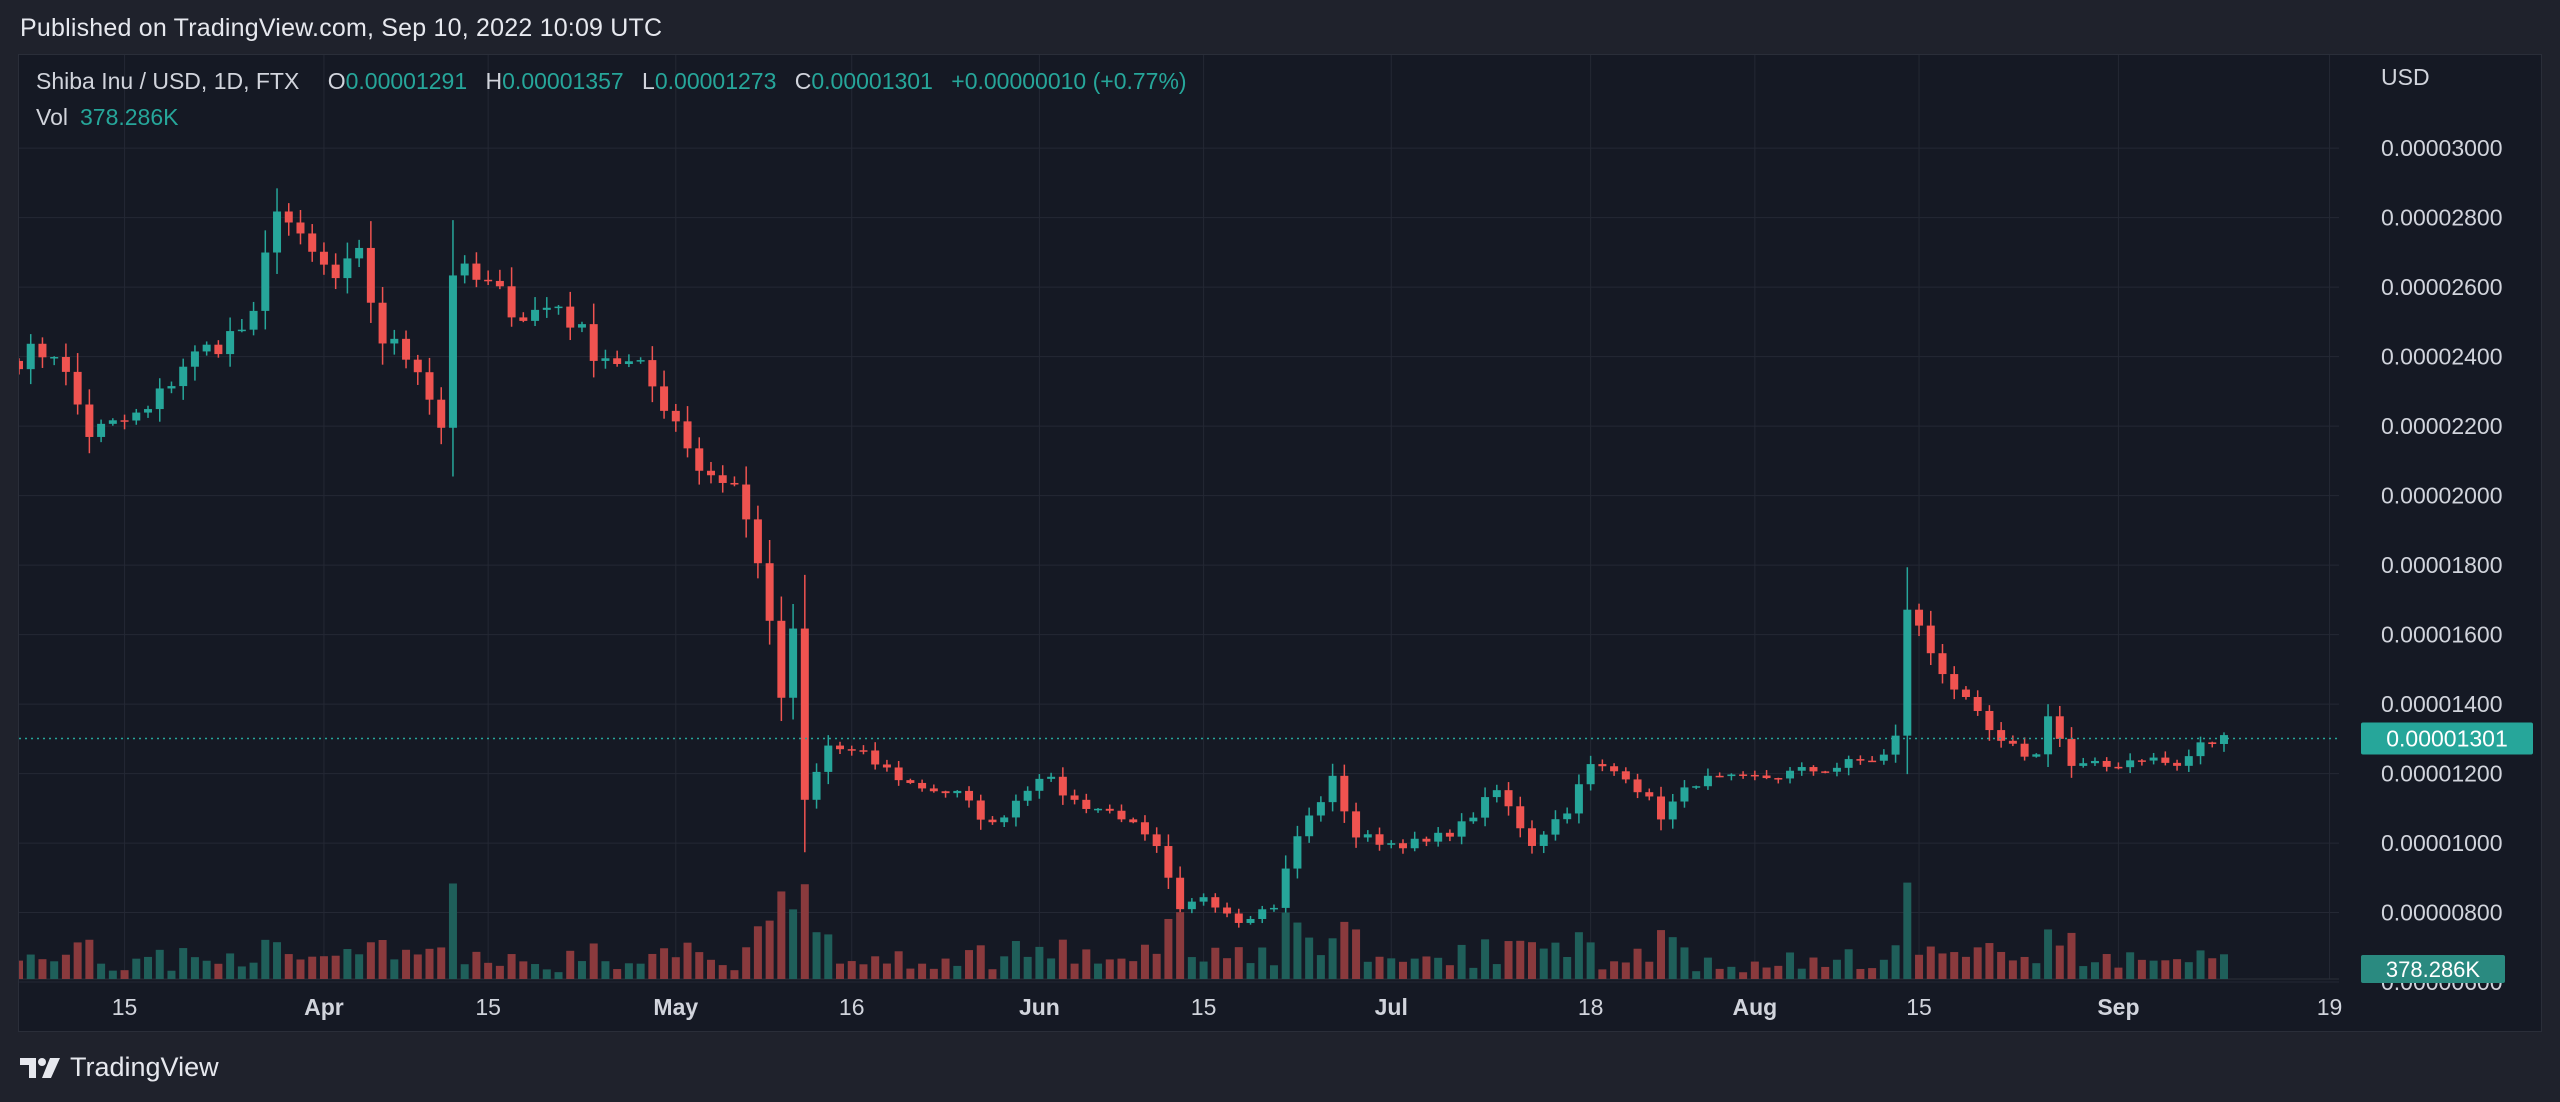 This screenshot has width=2560, height=1102. Describe the element at coordinates (2447, 738) in the screenshot. I see `last-price-label: 0.00001301` at that location.